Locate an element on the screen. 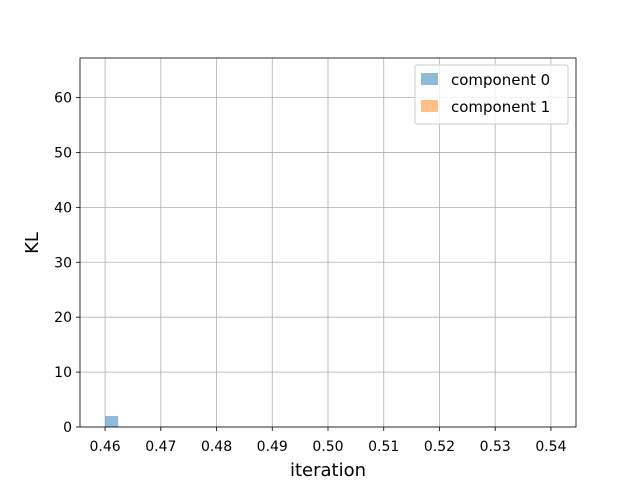 This screenshot has height=480, width=640. y-tick-label: 60 is located at coordinates (63, 99).